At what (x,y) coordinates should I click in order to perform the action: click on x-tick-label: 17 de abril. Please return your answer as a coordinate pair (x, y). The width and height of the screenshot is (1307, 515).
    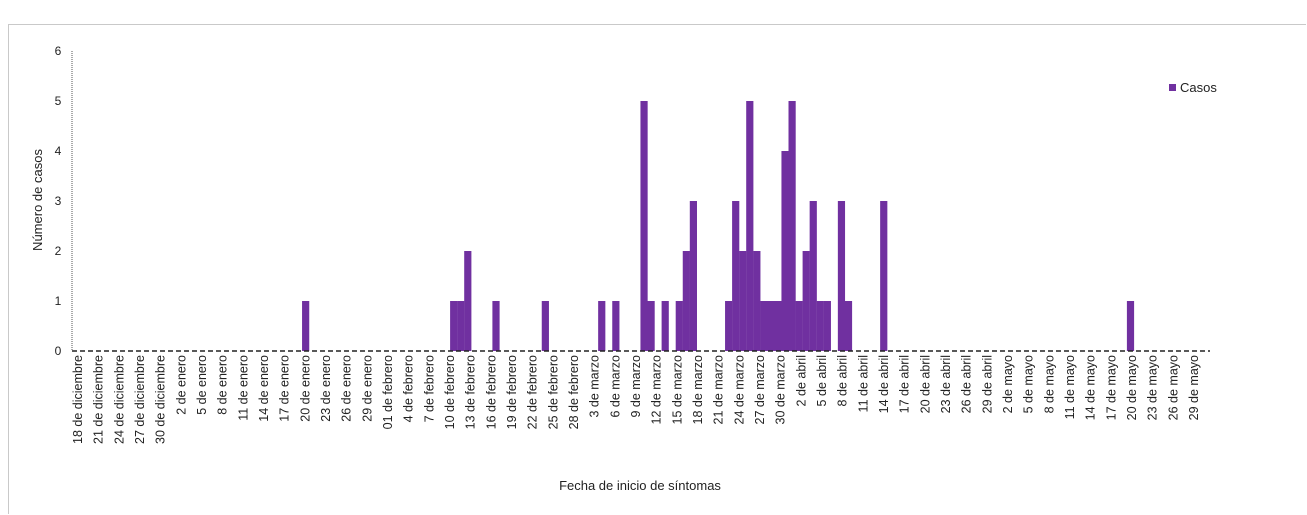
    Looking at the image, I should click on (905, 384).